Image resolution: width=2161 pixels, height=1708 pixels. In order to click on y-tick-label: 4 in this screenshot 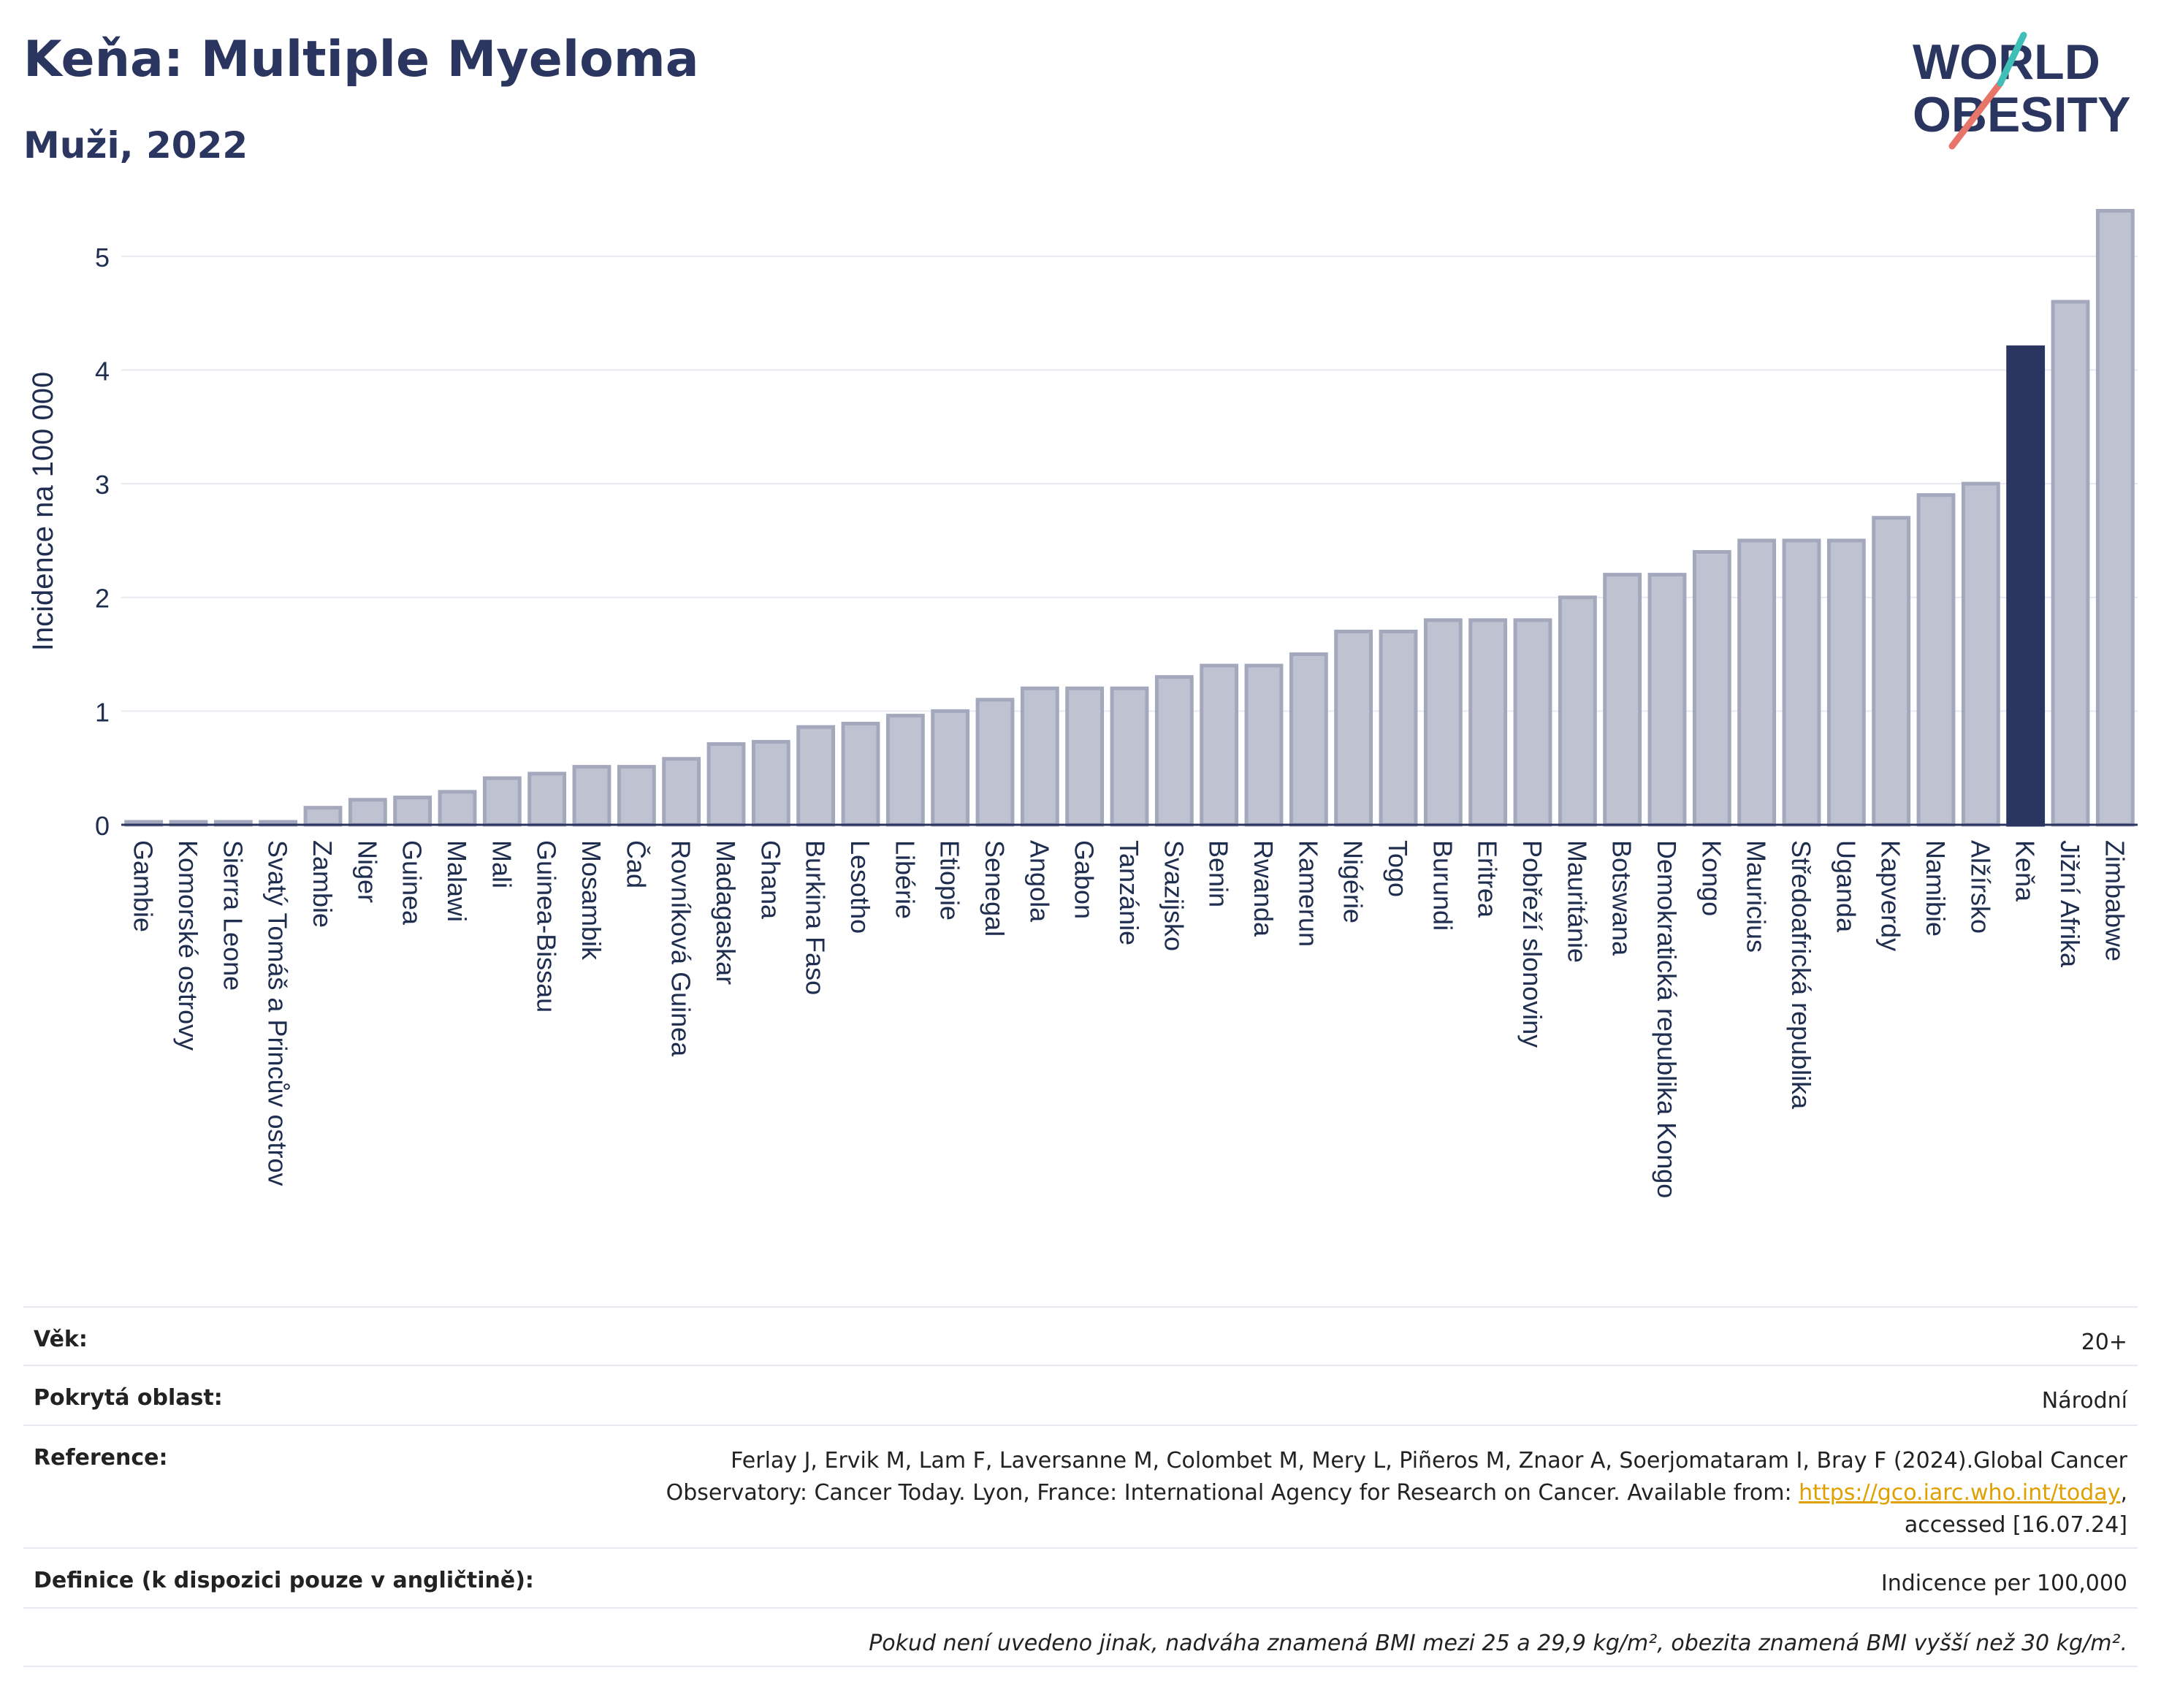, I will do `click(102, 371)`.